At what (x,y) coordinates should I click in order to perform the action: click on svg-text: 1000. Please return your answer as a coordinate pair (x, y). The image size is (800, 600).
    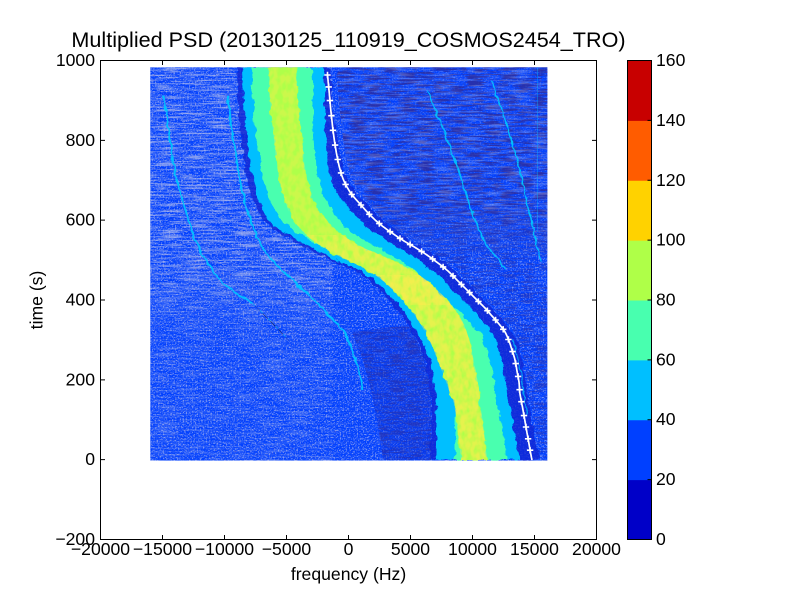
    Looking at the image, I should click on (75, 60).